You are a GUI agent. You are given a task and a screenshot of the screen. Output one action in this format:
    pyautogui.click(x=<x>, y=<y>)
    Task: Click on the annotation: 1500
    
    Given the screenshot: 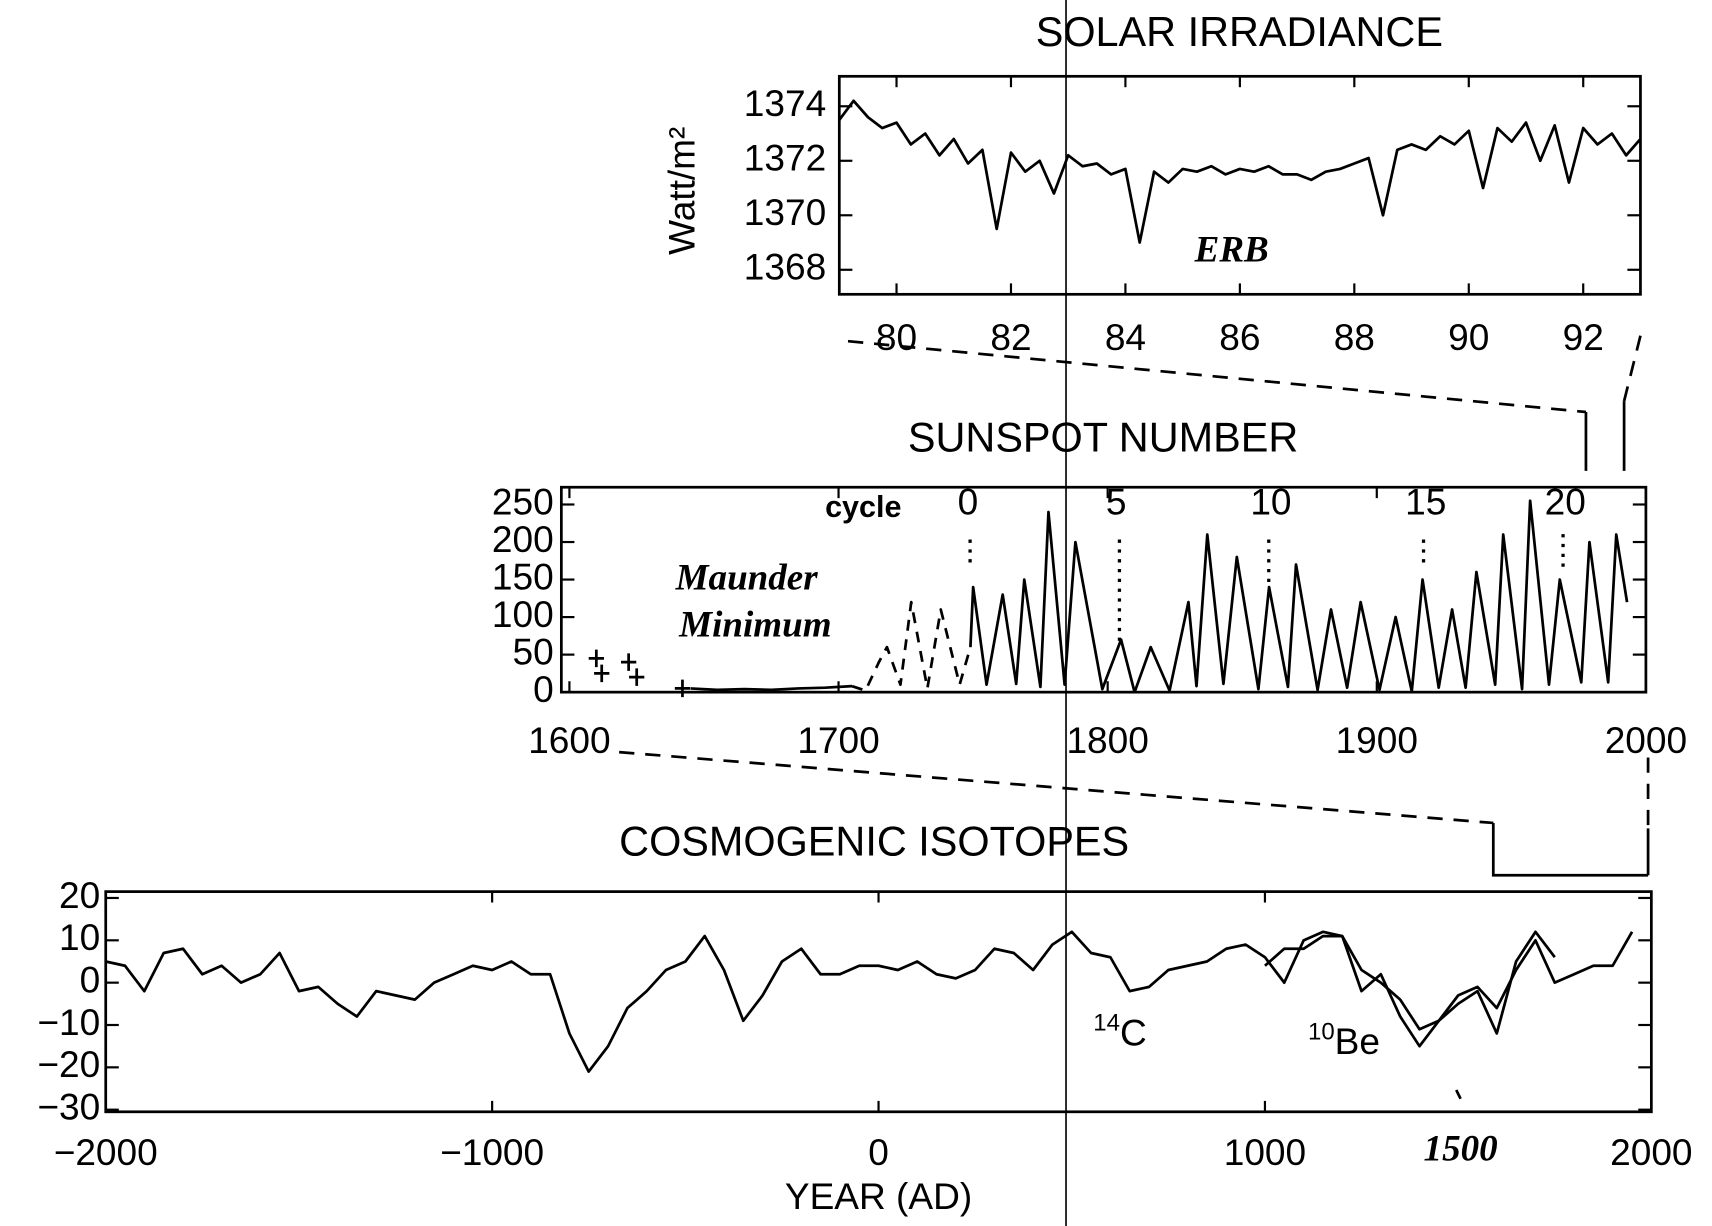 What is the action you would take?
    pyautogui.click(x=1461, y=1149)
    